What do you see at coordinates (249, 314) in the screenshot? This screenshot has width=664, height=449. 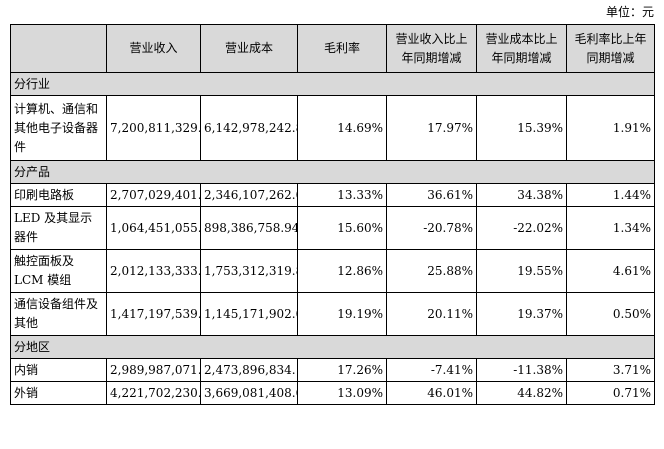 I see `cost-cell: 1,145,171,902.00` at bounding box center [249, 314].